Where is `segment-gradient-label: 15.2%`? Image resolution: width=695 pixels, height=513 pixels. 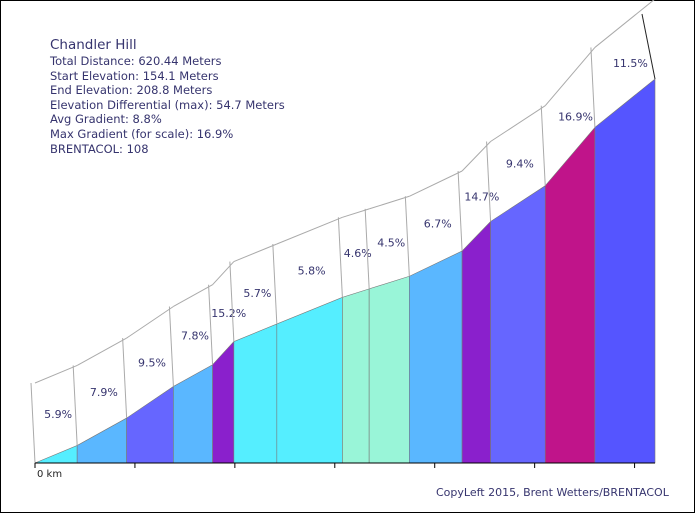 segment-gradient-label: 15.2% is located at coordinates (228, 313).